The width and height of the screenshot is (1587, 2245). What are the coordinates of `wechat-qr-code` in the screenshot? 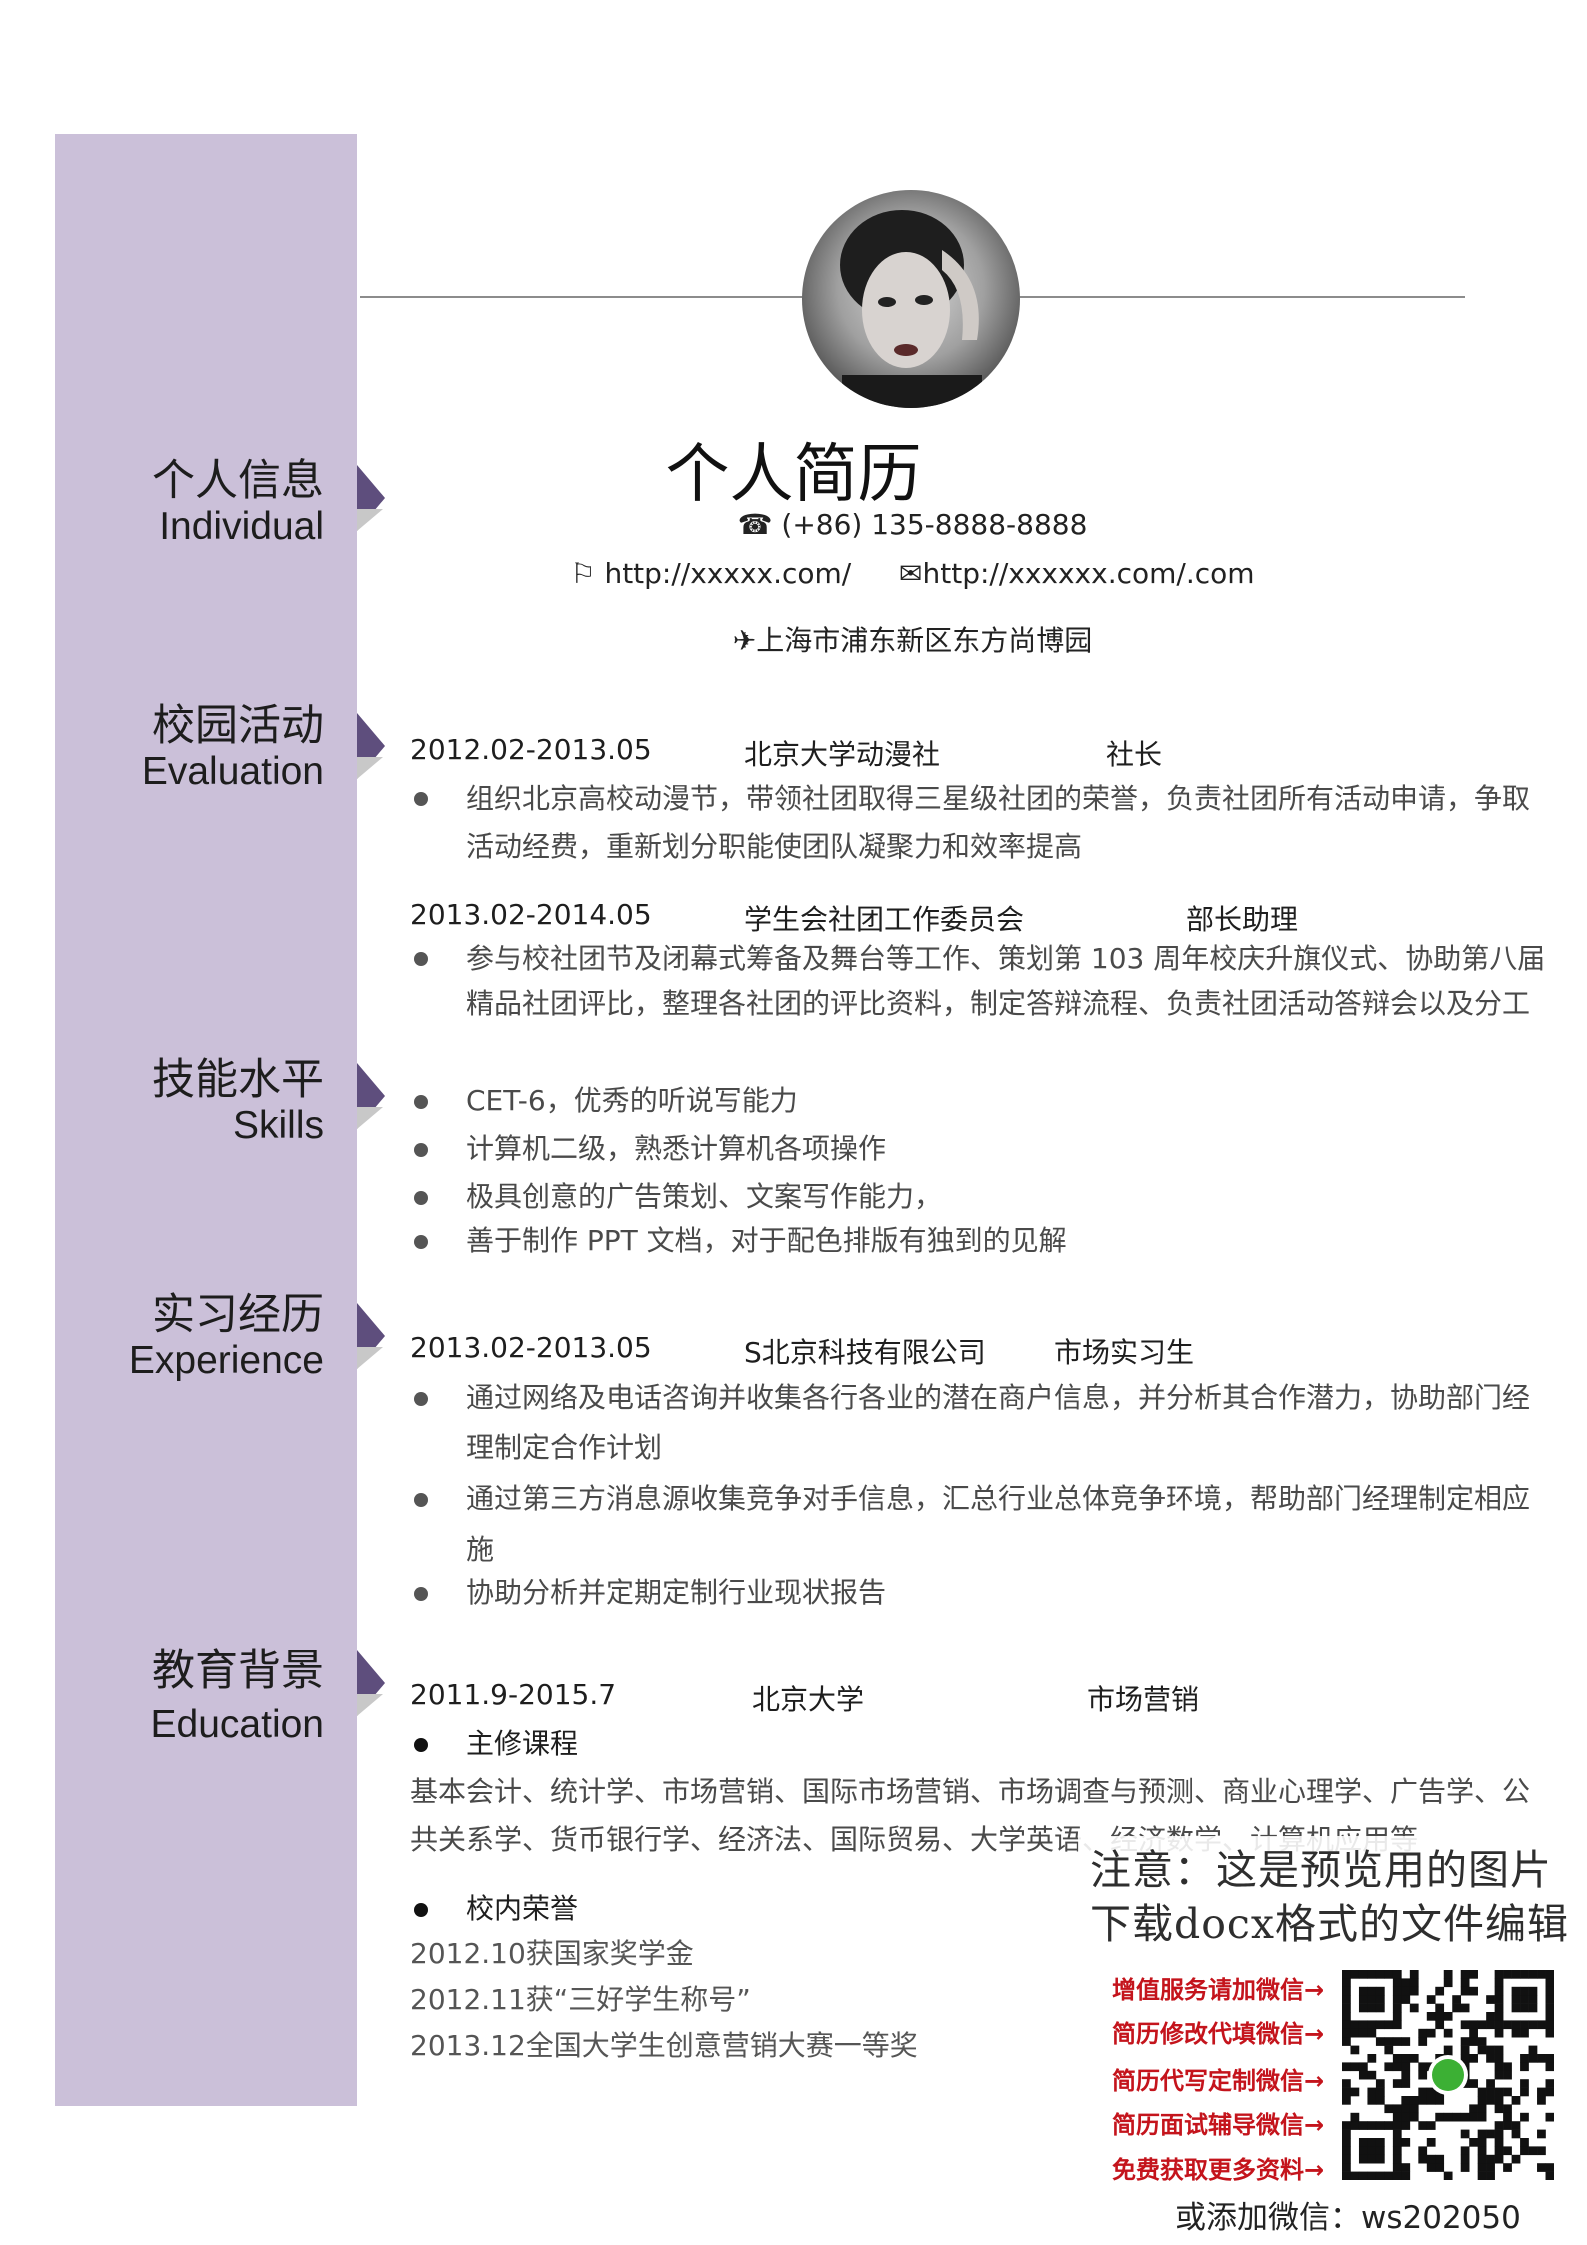 It's located at (1448, 2075).